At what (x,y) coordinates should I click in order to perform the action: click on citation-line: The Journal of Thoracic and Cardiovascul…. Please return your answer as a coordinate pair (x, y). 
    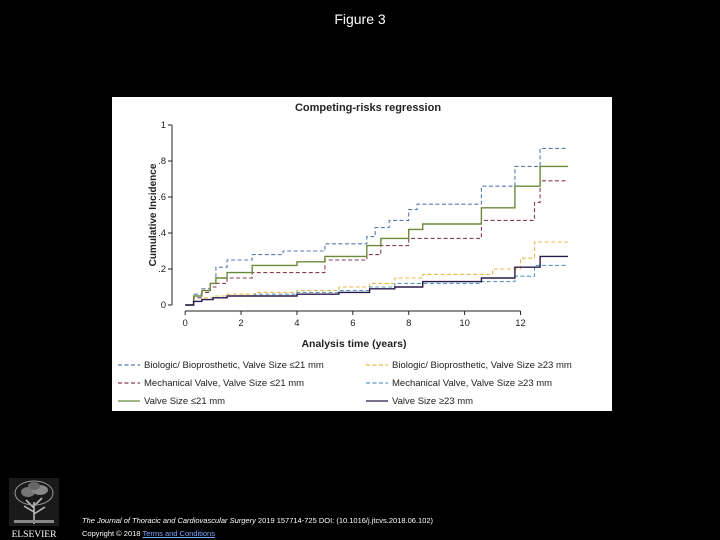
    Looking at the image, I should click on (257, 520).